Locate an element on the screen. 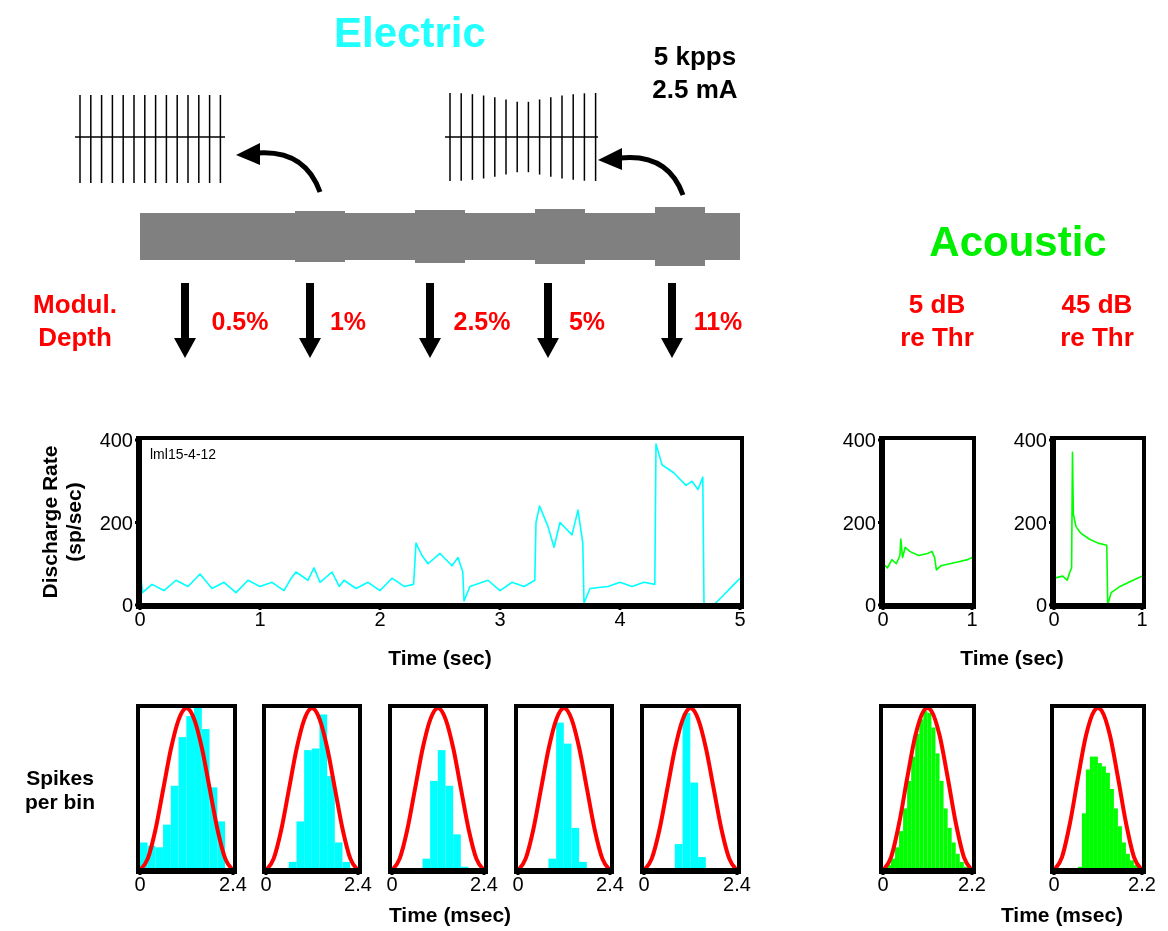 This screenshot has height=931, width=1168. y-axis-title: Discharge Rate (sp/sec) is located at coordinates (61, 522).